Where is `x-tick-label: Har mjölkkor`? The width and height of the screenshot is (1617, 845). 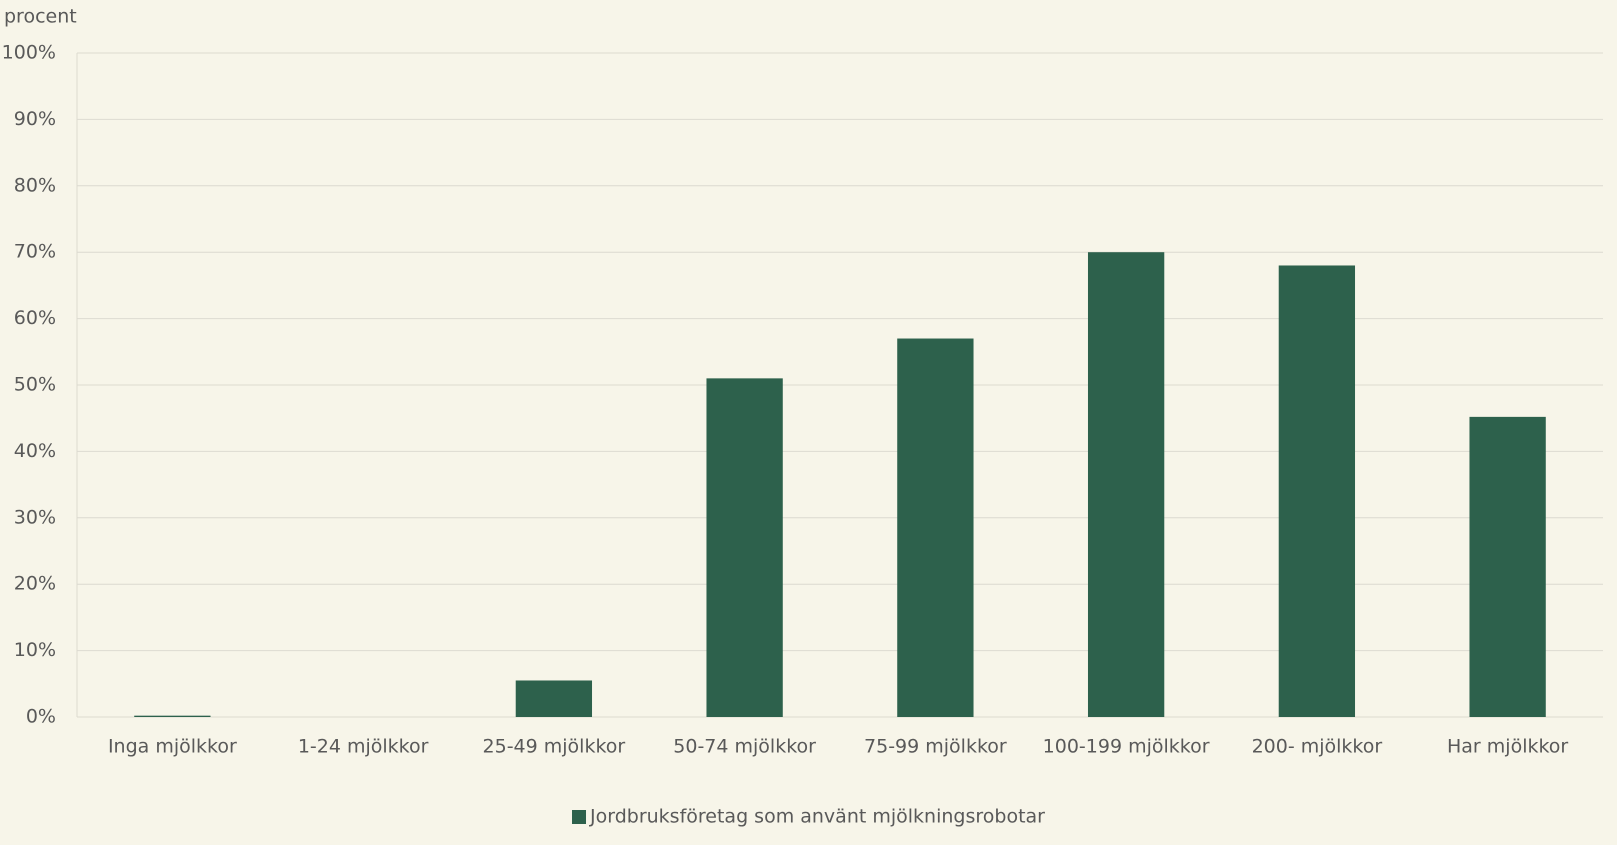
x-tick-label: Har mjölkkor is located at coordinates (1507, 747).